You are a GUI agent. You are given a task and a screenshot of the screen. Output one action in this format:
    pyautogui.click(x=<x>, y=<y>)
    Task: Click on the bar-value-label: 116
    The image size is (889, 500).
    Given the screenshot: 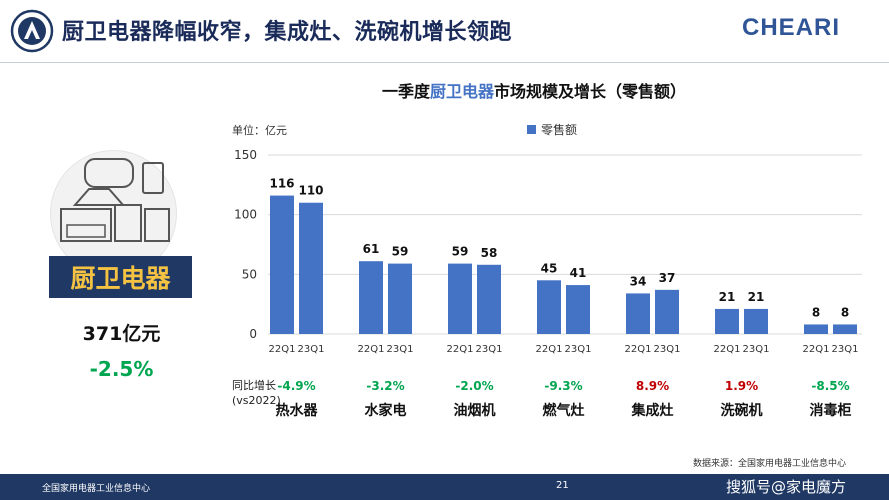 What is the action you would take?
    pyautogui.click(x=281, y=184)
    